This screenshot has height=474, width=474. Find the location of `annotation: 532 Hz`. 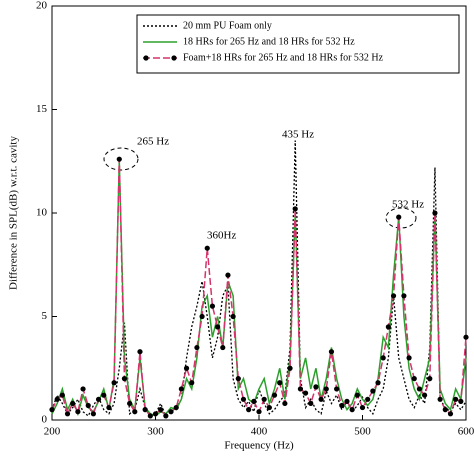

annotation: 532 Hz is located at coordinates (408, 205).